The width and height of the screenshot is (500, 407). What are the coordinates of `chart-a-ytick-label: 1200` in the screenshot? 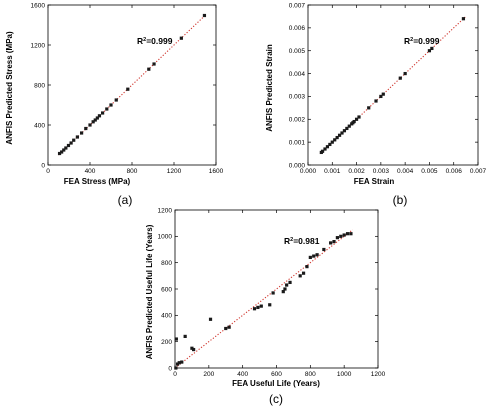 It's located at (38, 45).